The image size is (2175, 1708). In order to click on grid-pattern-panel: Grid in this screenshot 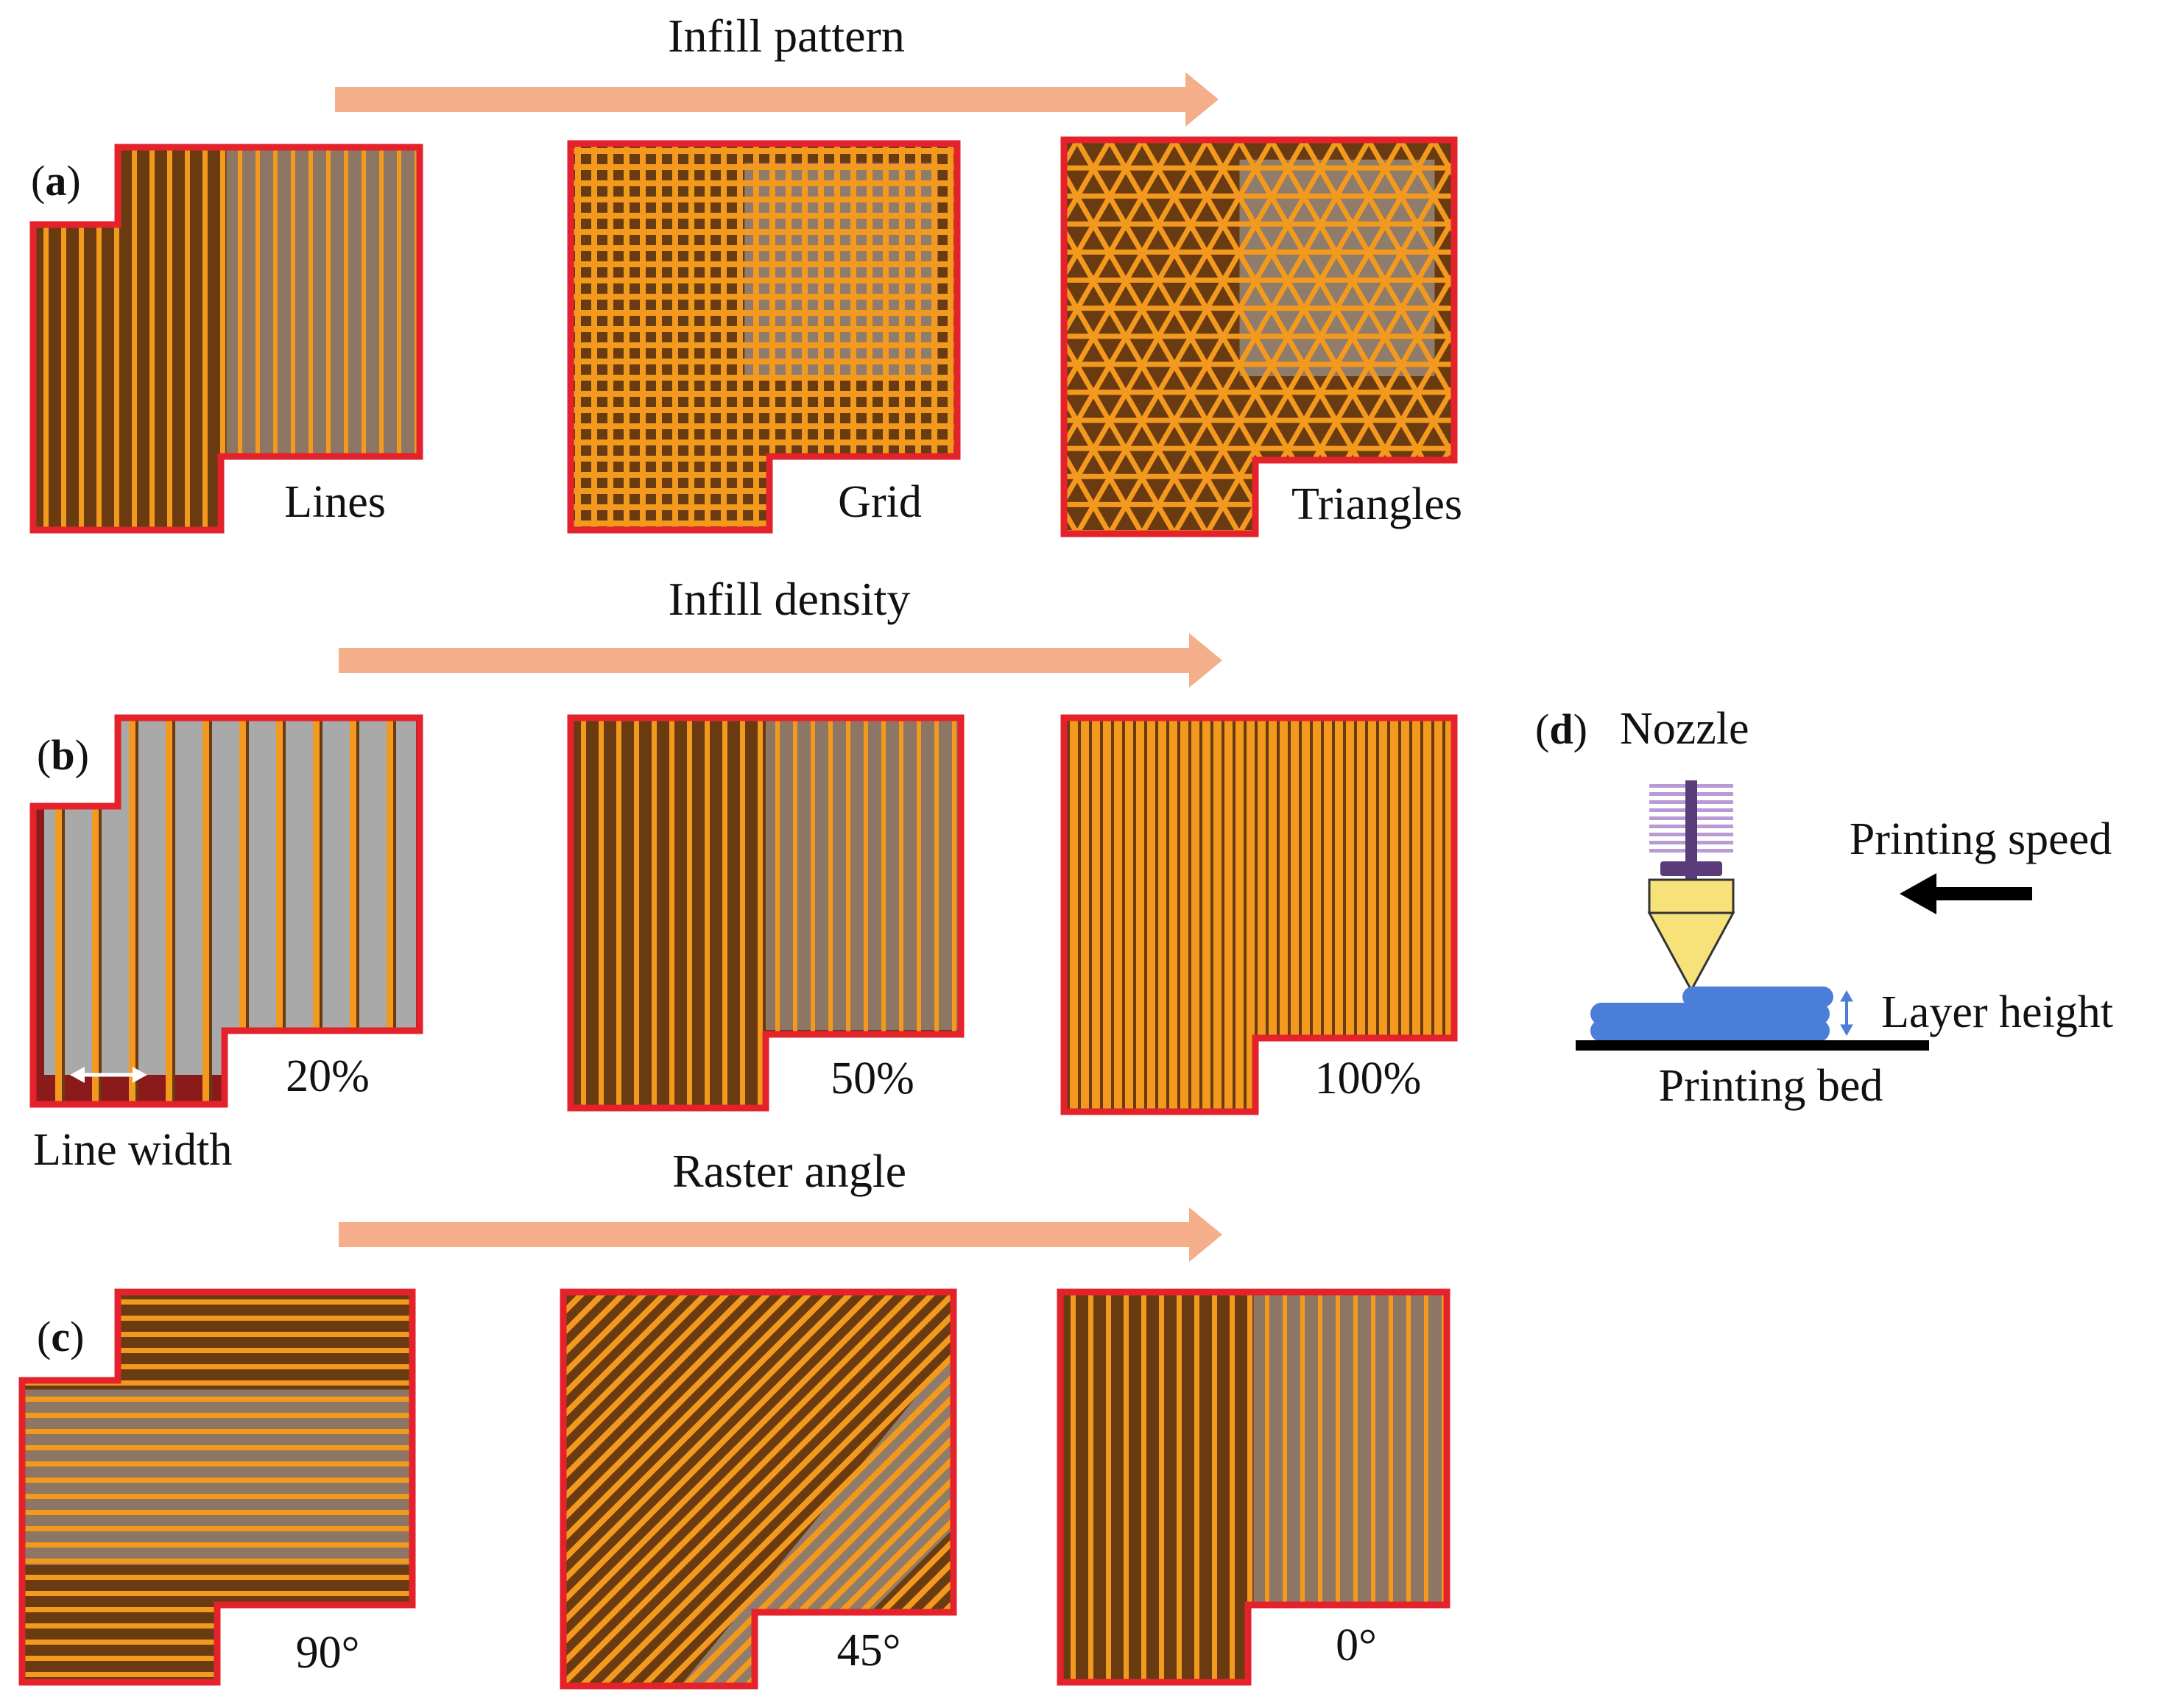, I will do `click(764, 337)`.